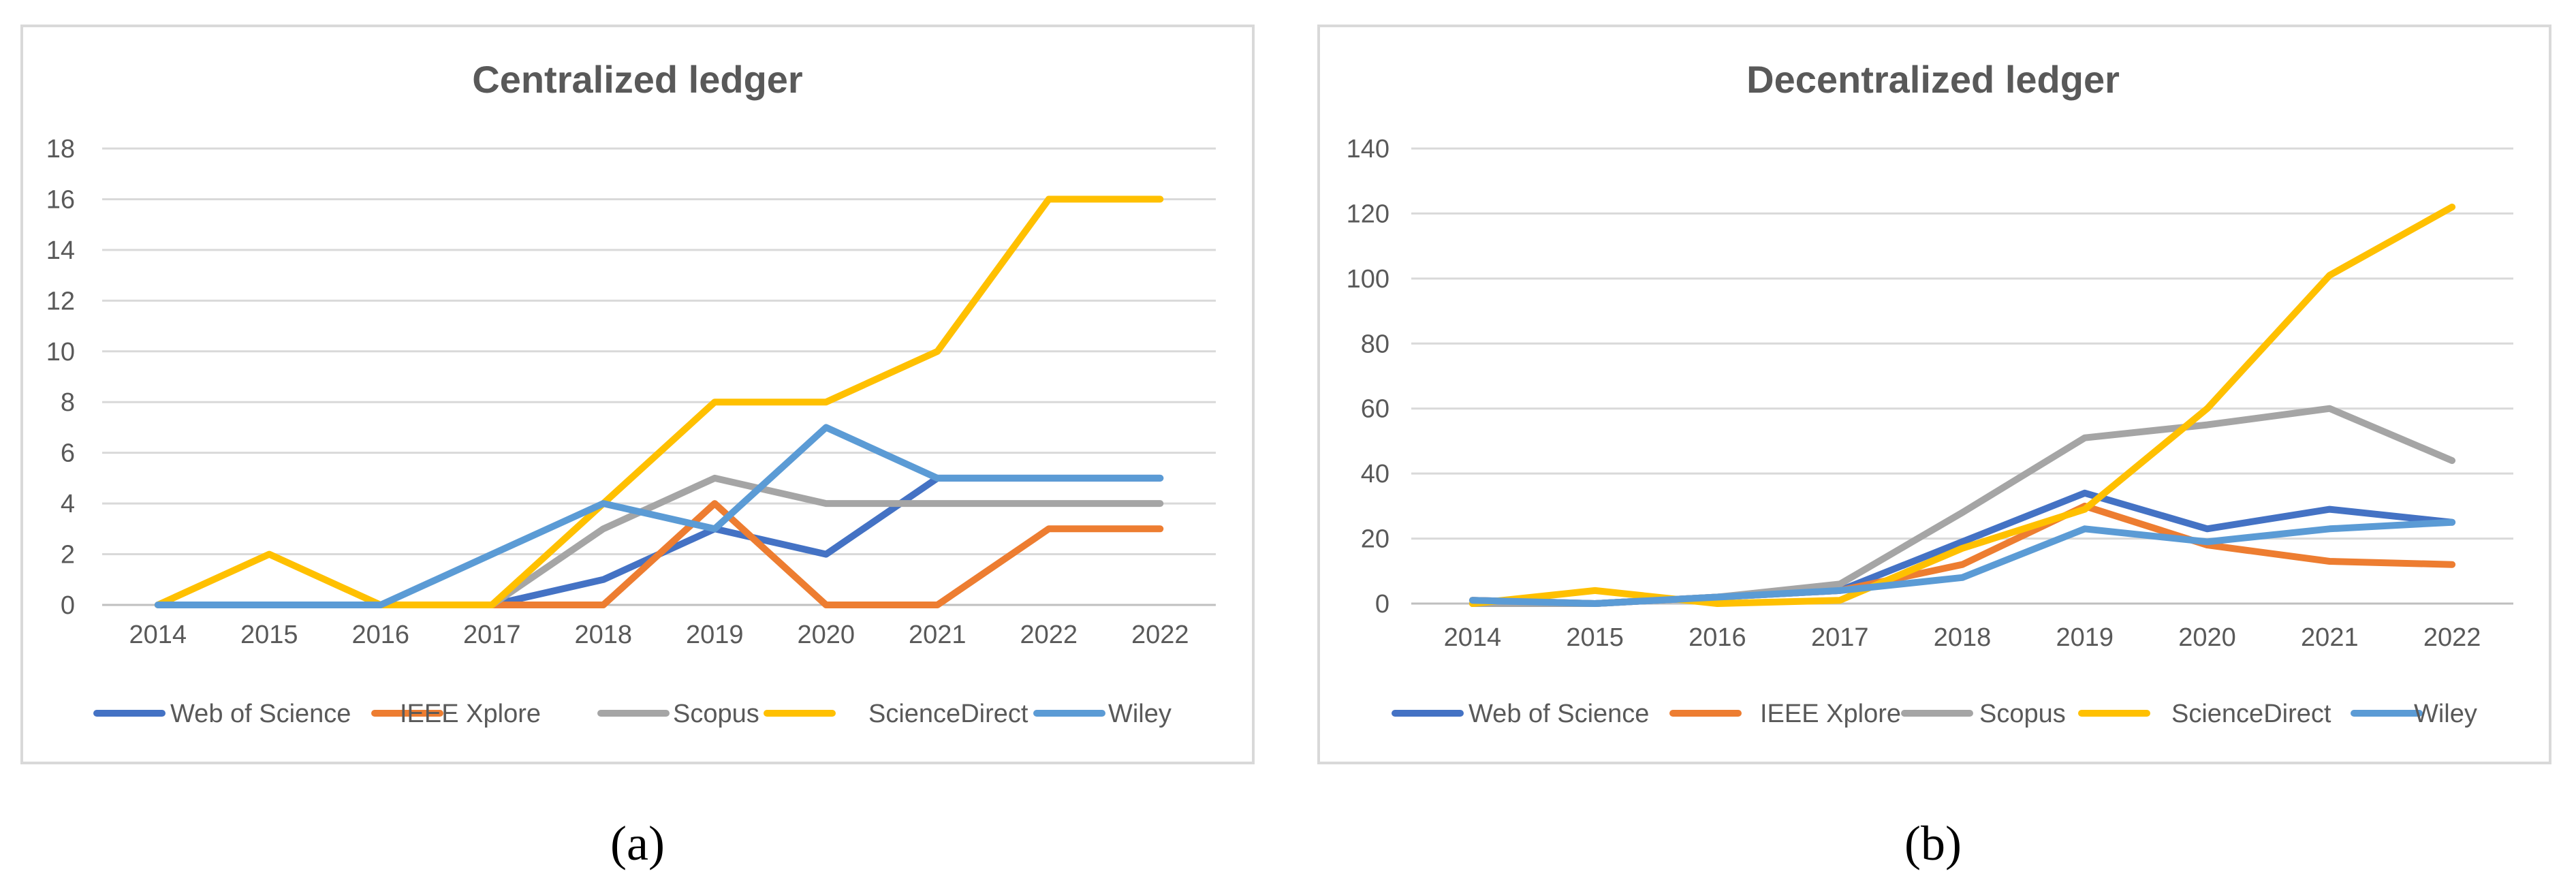 The height and width of the screenshot is (889, 2576). What do you see at coordinates (1375, 409) in the screenshot?
I see `y-tick-label: 60` at bounding box center [1375, 409].